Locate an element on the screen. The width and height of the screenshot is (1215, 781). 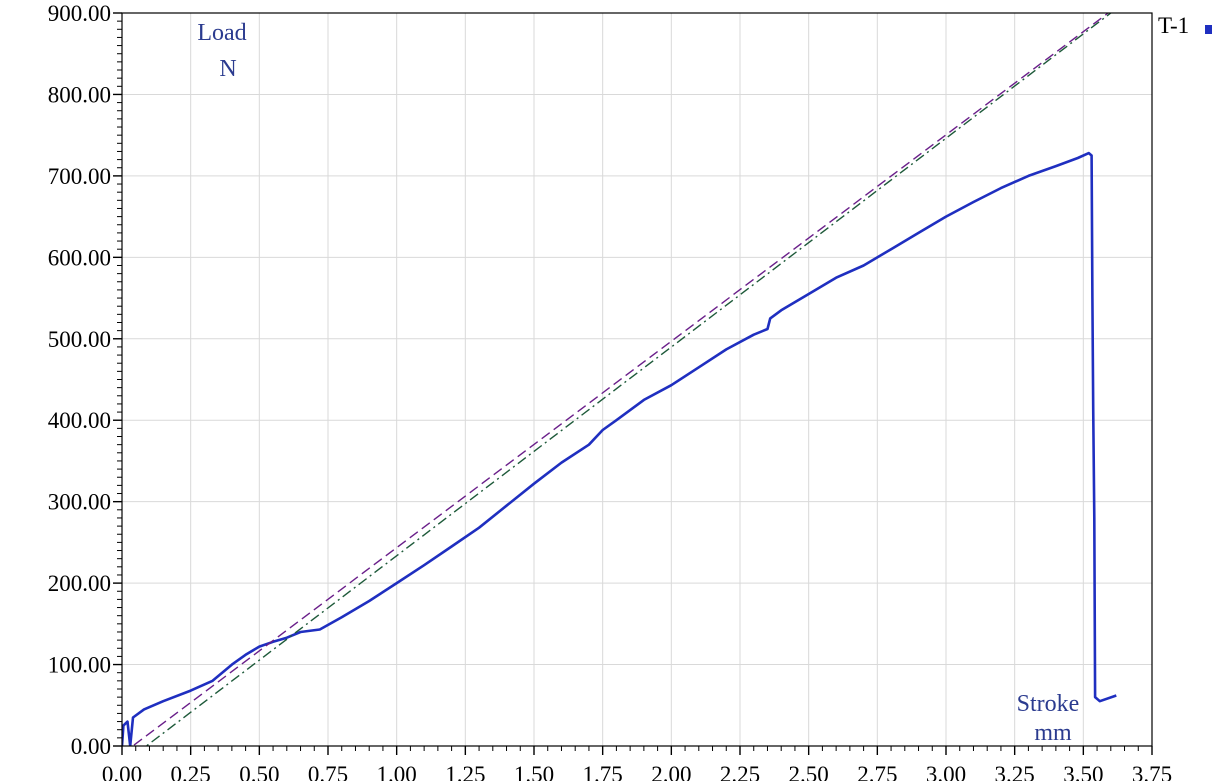
y-tick-label: 700.00 is located at coordinates (79, 176).